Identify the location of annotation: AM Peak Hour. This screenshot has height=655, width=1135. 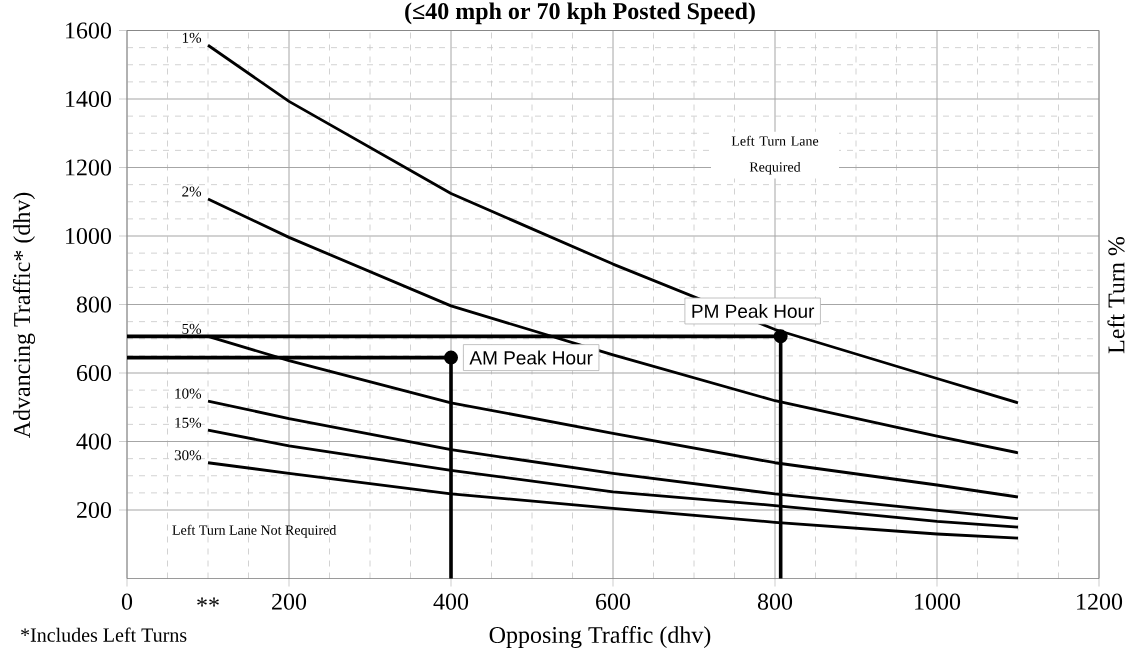
(531, 357).